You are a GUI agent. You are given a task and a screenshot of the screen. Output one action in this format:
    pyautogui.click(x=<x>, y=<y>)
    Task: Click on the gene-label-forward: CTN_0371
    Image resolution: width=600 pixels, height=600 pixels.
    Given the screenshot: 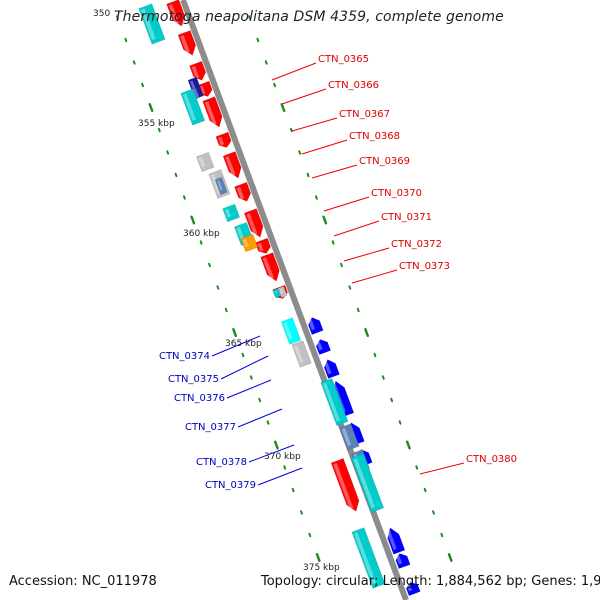 What is the action you would take?
    pyautogui.click(x=406, y=217)
    